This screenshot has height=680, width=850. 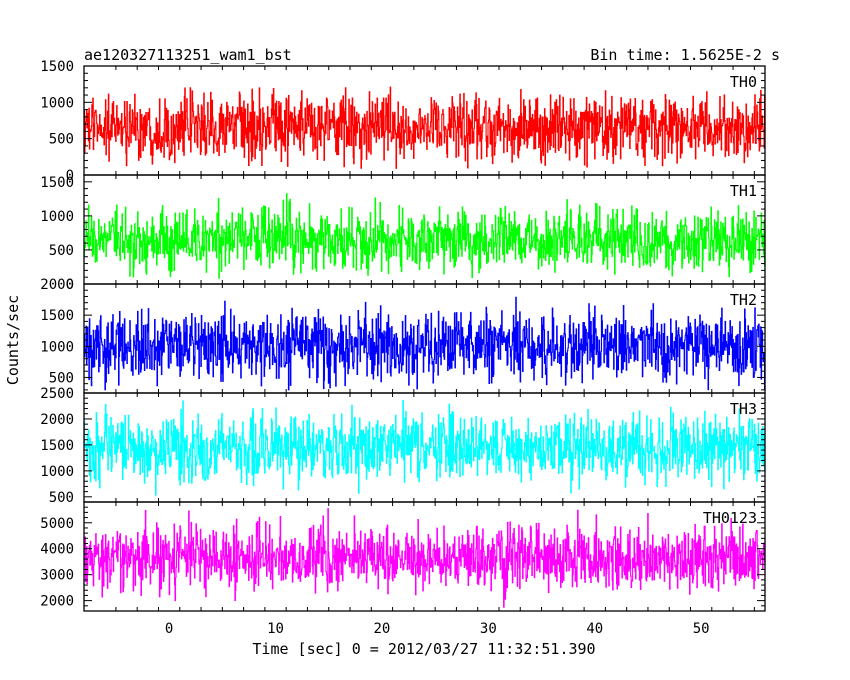 I want to click on panel-label: TH2, so click(x=743, y=300).